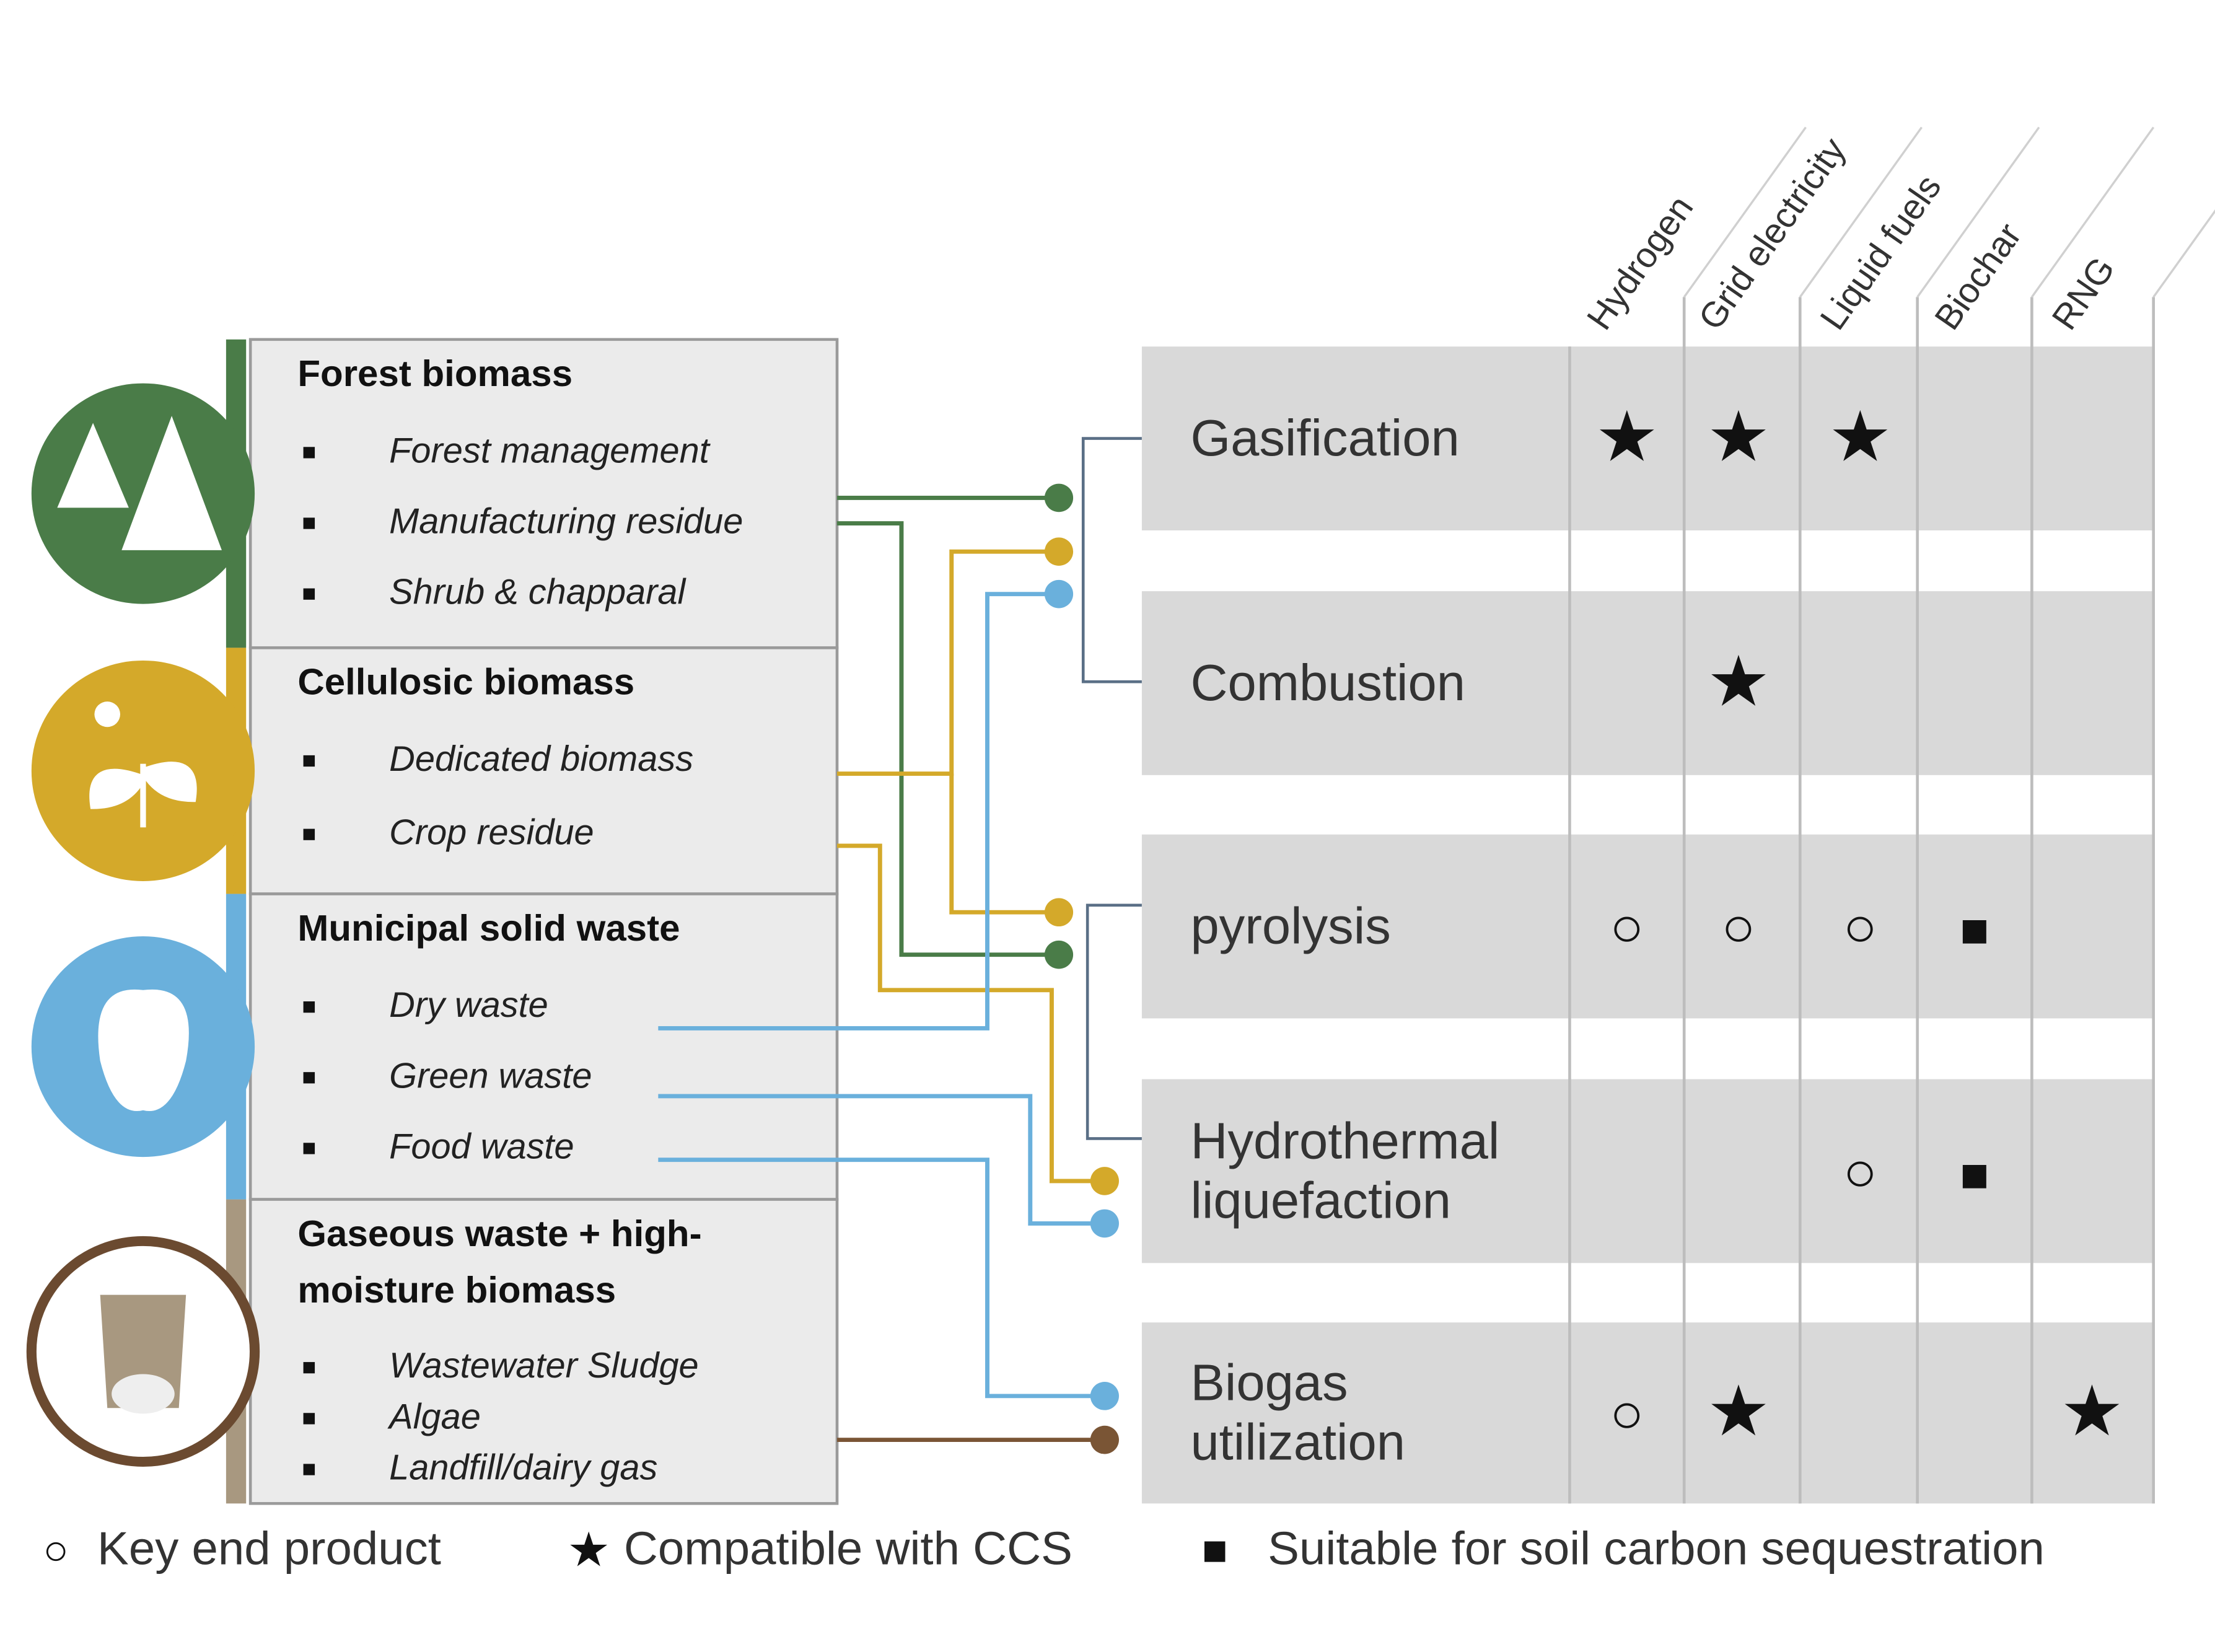 The width and height of the screenshot is (2215, 1652). I want to click on feedstock-title: moisture biomass, so click(456, 1290).